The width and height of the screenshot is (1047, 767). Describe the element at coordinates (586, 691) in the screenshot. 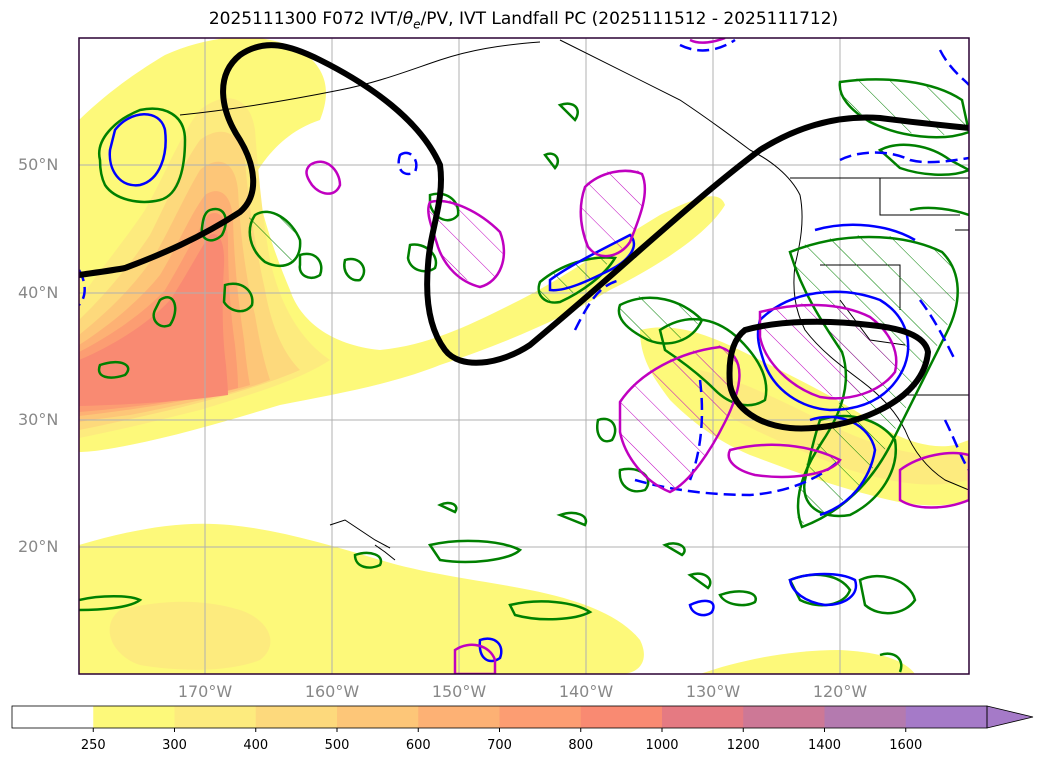

I see `lon-label-140w: 140°W` at that location.